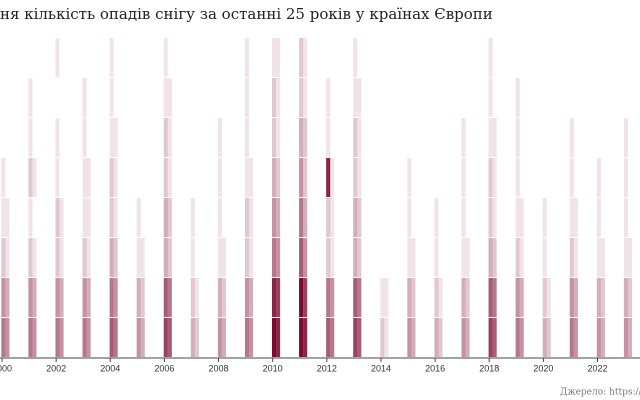 The width and height of the screenshot is (640, 400). I want to click on x-tick-label: 2012, so click(327, 368).